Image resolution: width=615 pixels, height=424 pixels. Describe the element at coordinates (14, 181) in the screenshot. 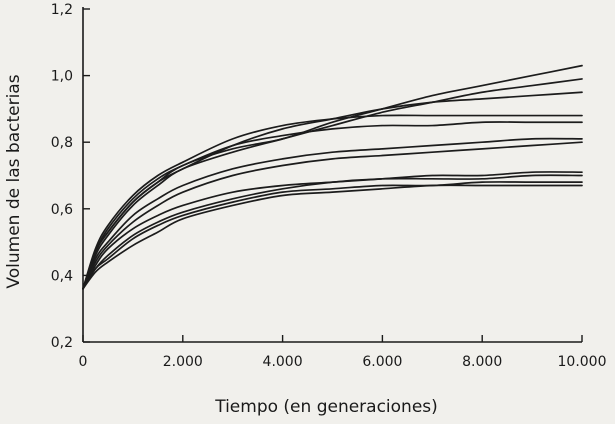

I see `y-axis-title: Volumen de las bacterias` at that location.